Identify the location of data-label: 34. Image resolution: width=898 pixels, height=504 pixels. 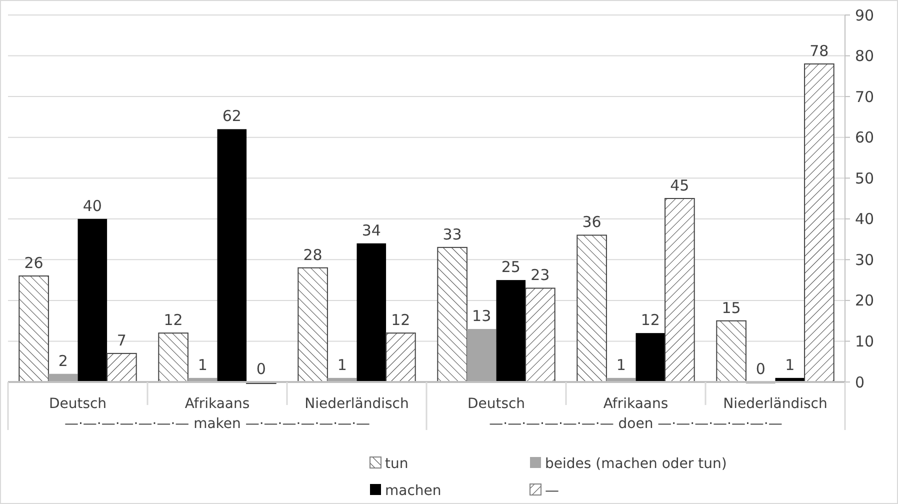
(371, 230).